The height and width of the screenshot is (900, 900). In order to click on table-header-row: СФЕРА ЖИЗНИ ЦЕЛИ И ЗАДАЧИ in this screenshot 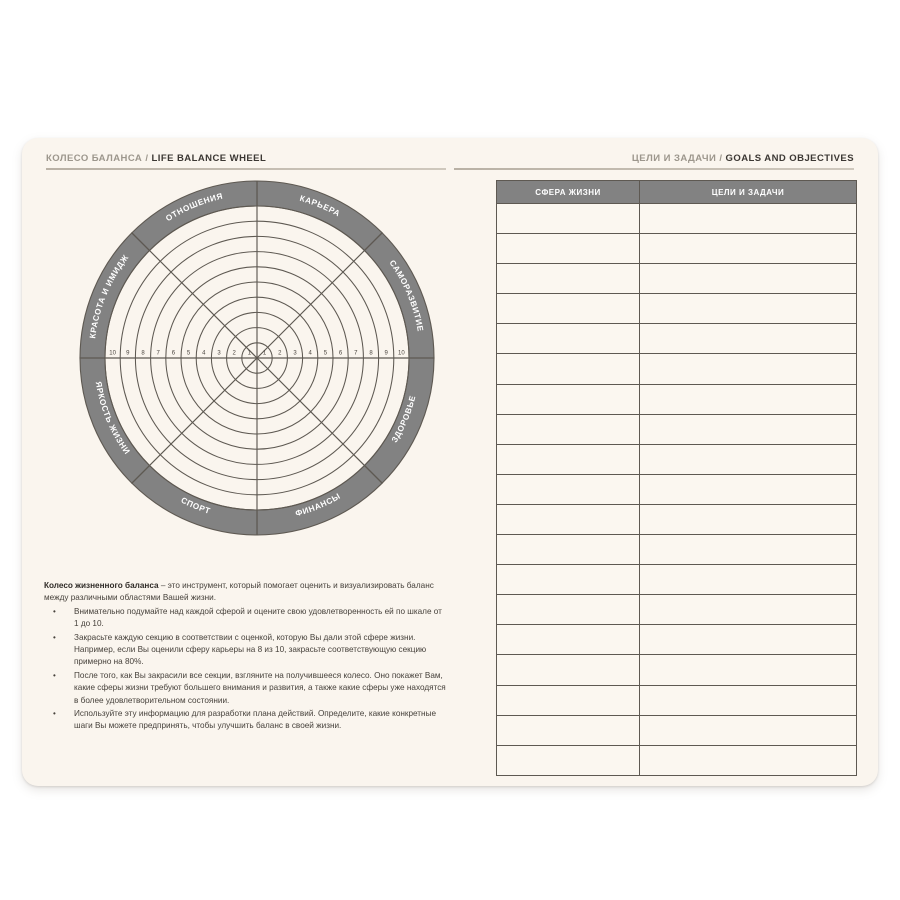, I will do `click(676, 192)`.